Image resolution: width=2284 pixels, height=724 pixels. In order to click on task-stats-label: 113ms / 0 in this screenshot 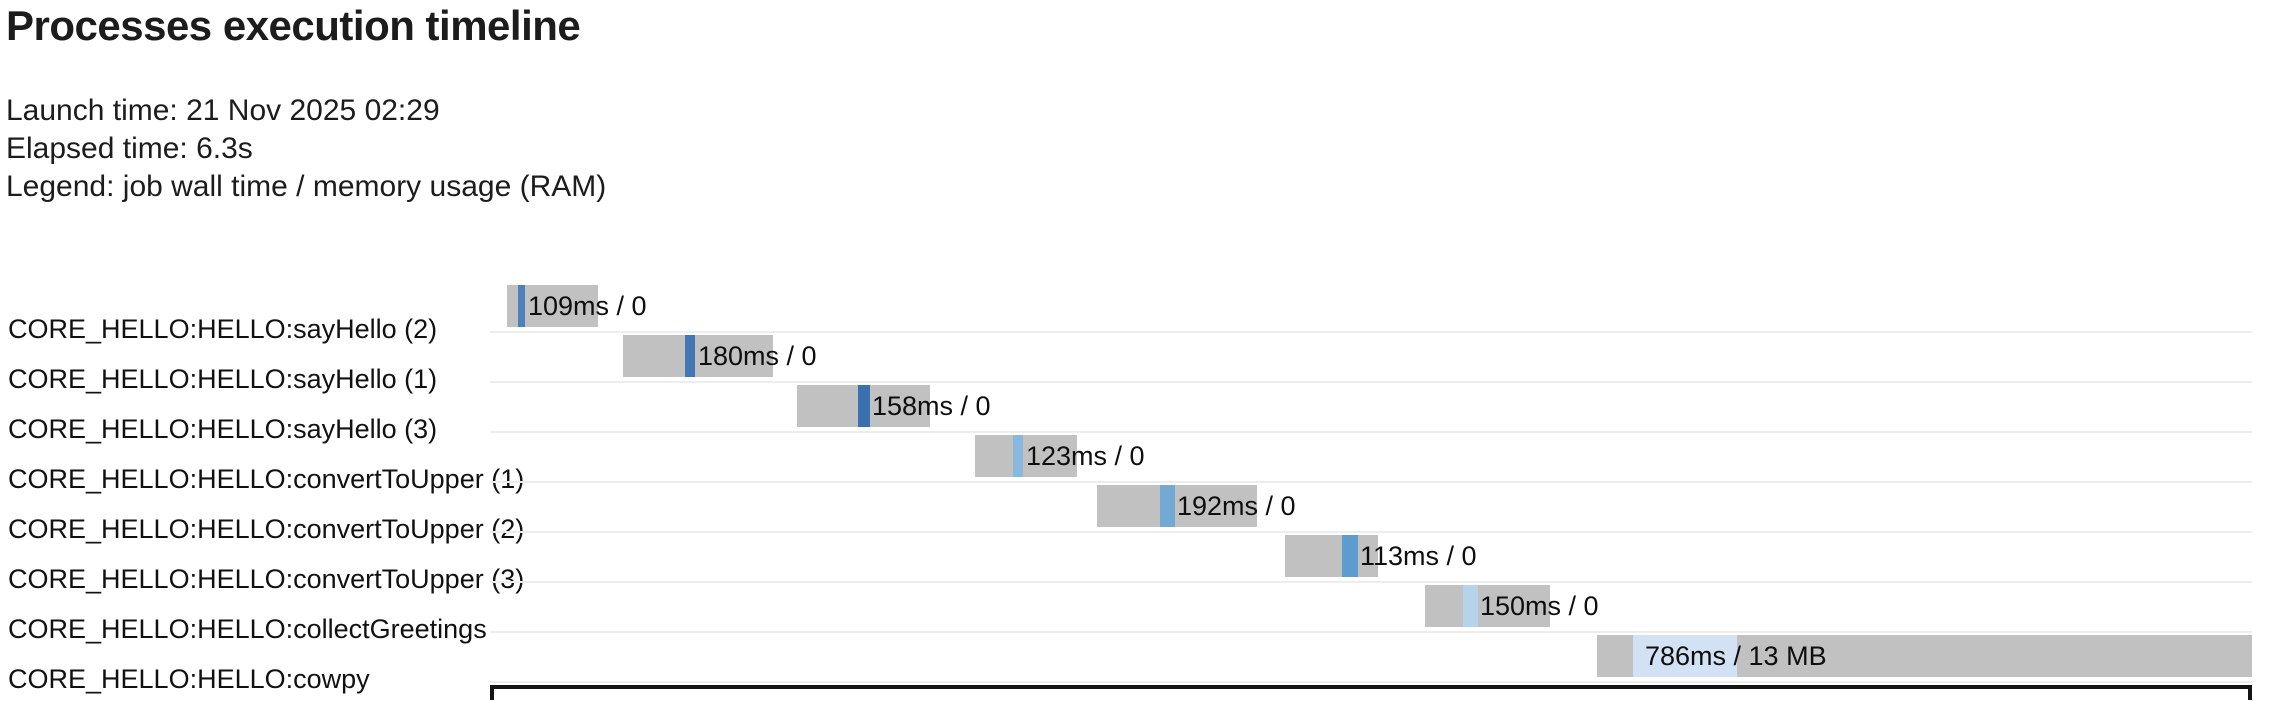, I will do `click(1418, 556)`.